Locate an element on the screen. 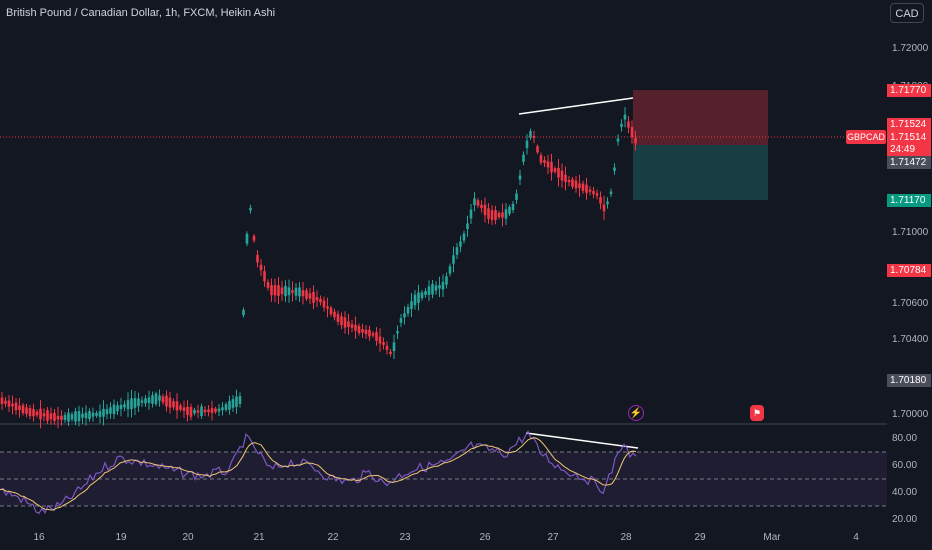 This screenshot has height=550, width=932. price-tick: 1.71000 is located at coordinates (910, 232).